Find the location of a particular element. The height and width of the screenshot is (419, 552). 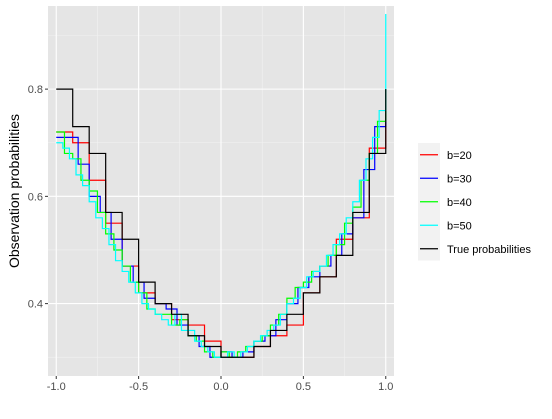

legend: b=20 b=30 b=40 b=50 True probabilities is located at coordinates (474, 202).